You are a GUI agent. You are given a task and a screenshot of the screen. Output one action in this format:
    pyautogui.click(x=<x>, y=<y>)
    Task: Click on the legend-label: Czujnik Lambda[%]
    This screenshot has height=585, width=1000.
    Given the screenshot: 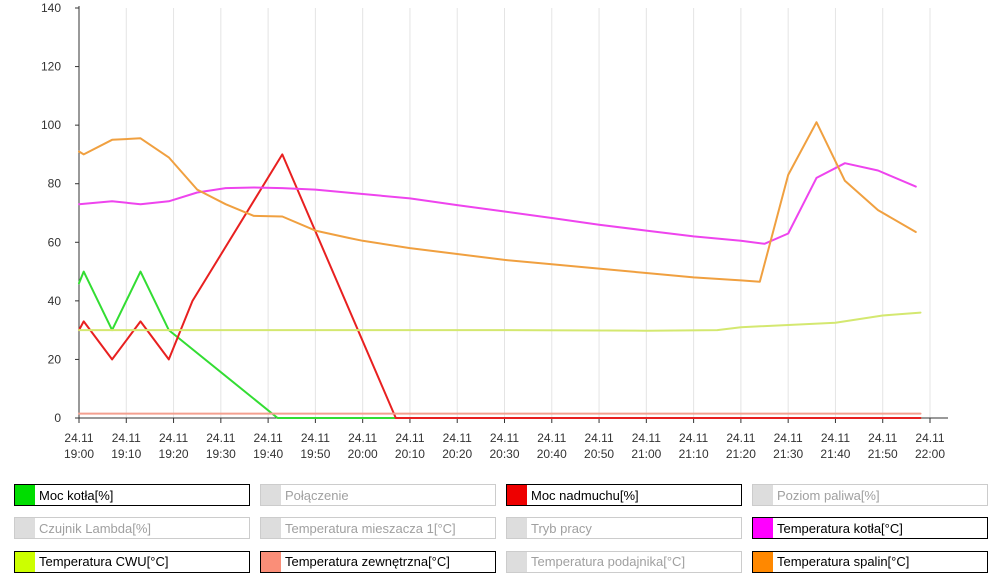 What is the action you would take?
    pyautogui.click(x=95, y=528)
    